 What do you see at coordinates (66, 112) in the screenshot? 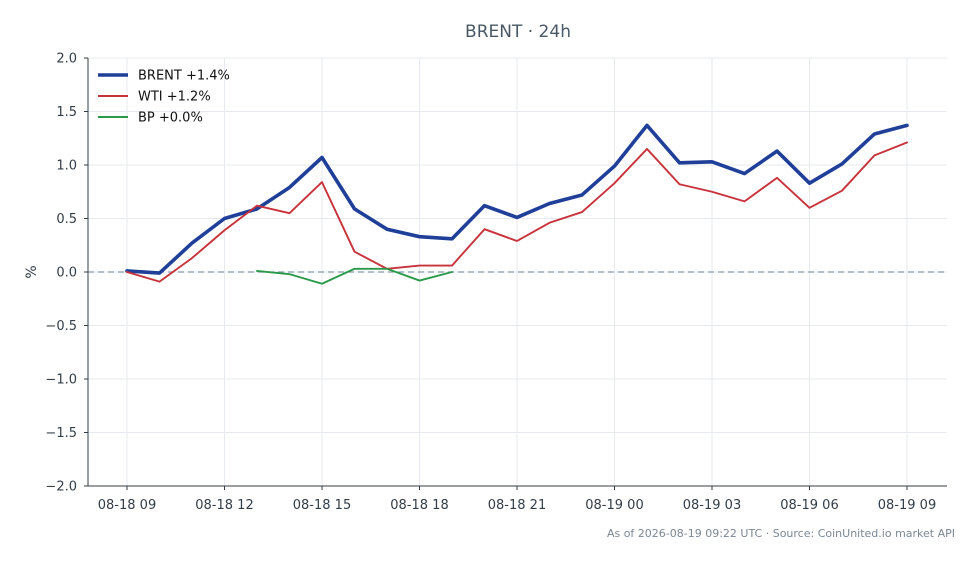
I see `y-tick-label: 1.5` at bounding box center [66, 112].